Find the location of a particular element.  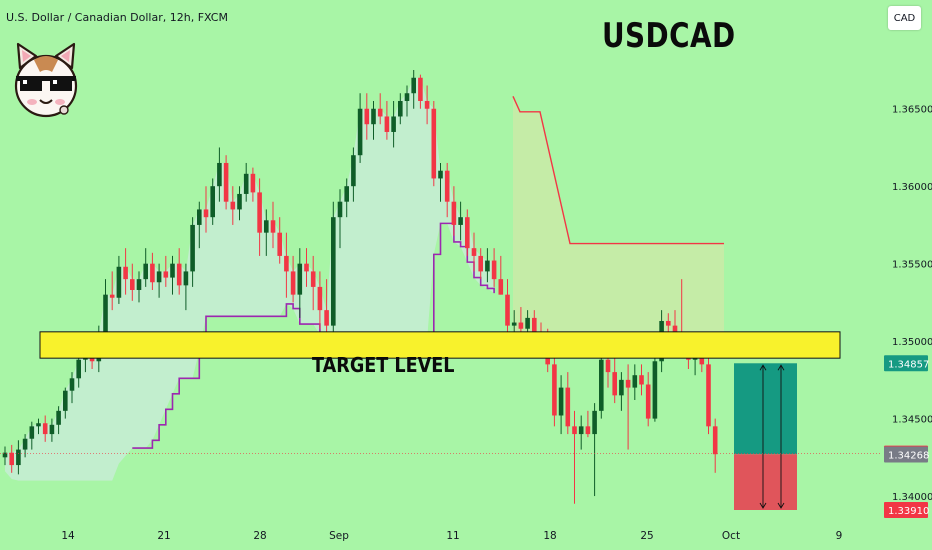

x-tick-label: 28 is located at coordinates (259, 536).